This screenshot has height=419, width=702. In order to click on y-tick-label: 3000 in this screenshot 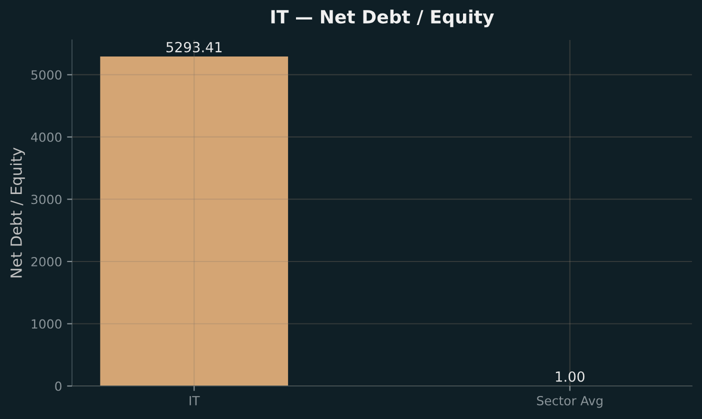, I will do `click(46, 199)`.